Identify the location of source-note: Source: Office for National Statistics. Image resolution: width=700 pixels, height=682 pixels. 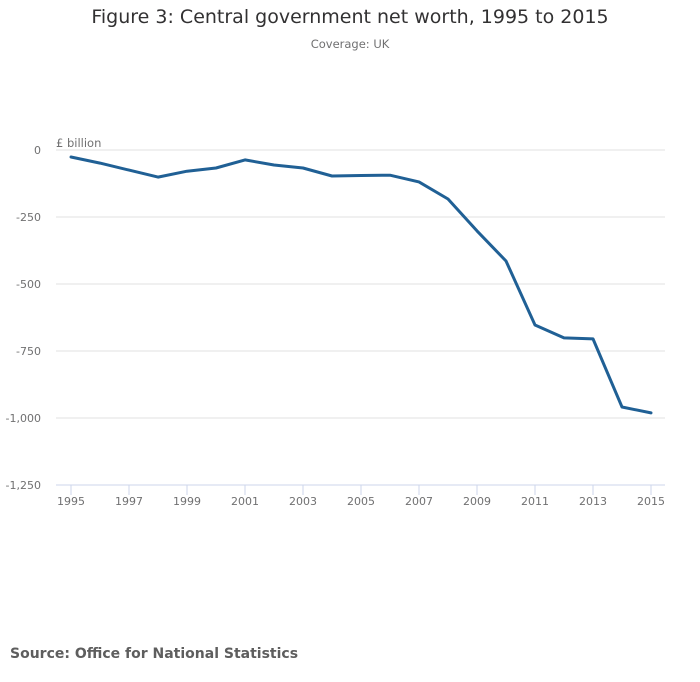
(154, 654).